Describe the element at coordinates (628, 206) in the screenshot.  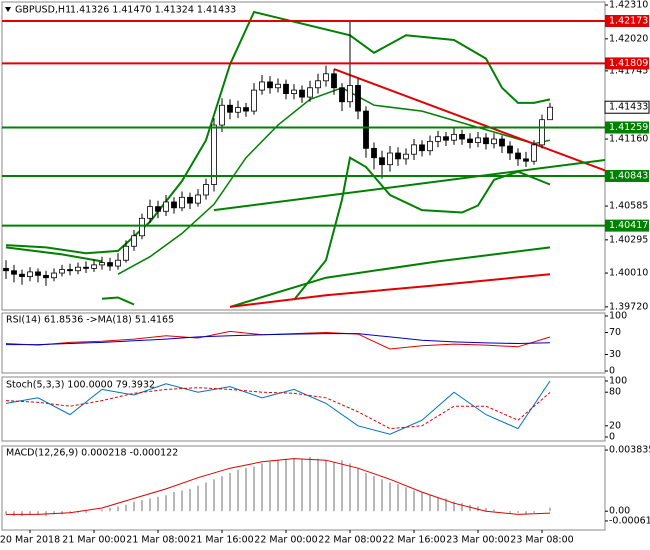
I see `y-tick-label: 1.40585` at that location.